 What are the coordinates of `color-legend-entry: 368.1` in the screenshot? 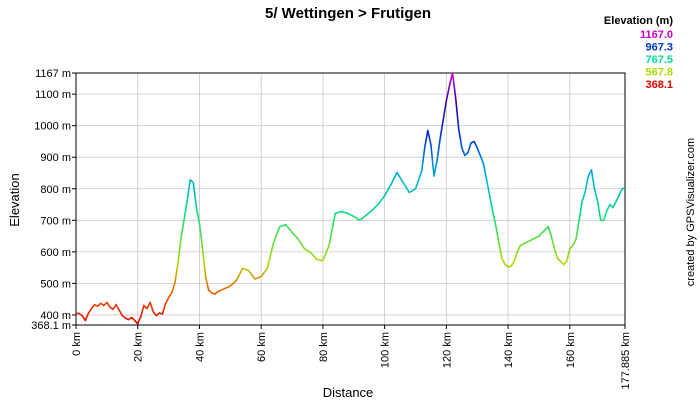 It's located at (659, 85).